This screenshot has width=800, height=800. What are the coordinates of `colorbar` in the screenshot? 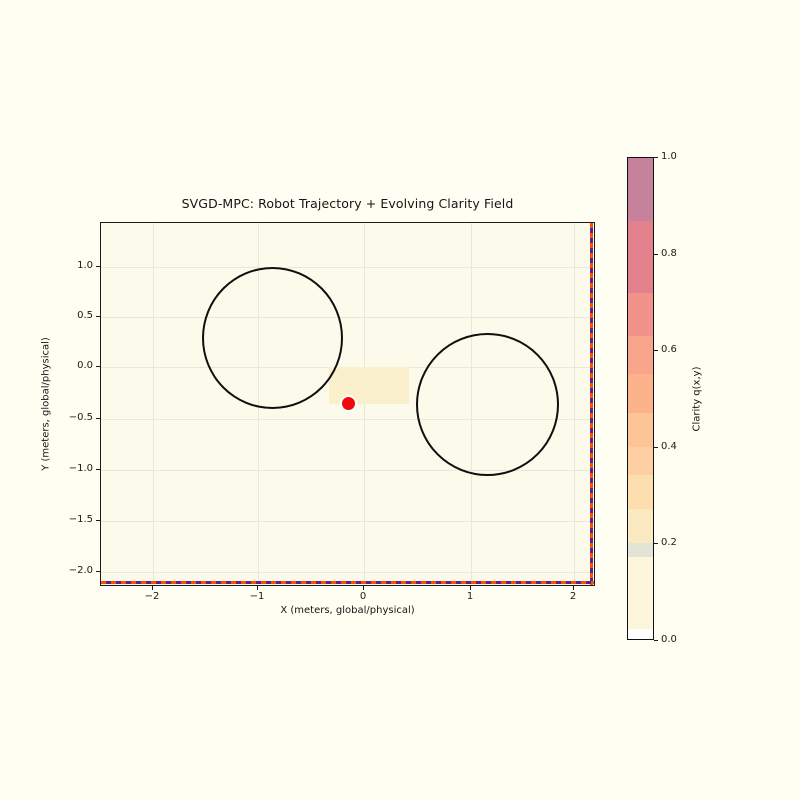 It's located at (640, 398).